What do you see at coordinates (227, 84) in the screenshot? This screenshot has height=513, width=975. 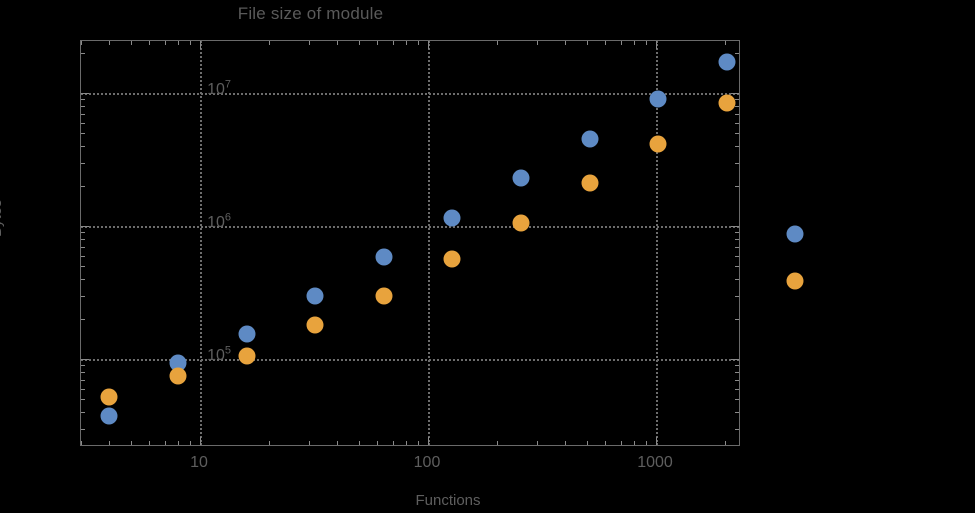 I see `y-tick-label-exponent: 7` at bounding box center [227, 84].